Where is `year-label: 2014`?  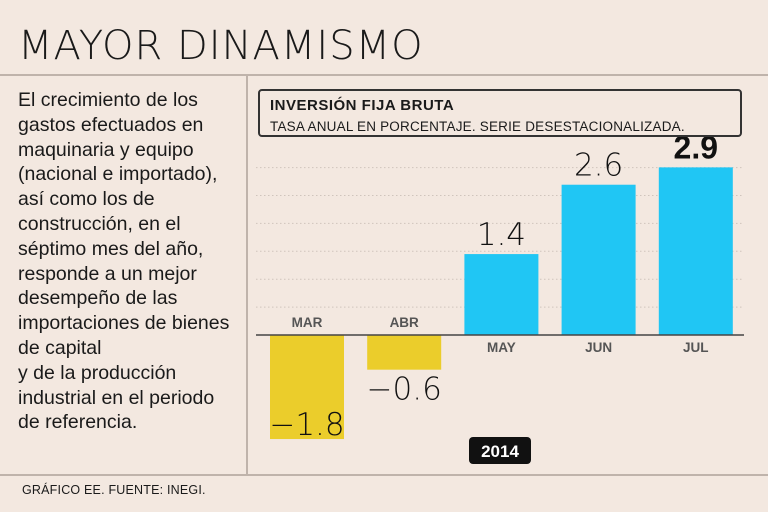
year-label: 2014 is located at coordinates (500, 451).